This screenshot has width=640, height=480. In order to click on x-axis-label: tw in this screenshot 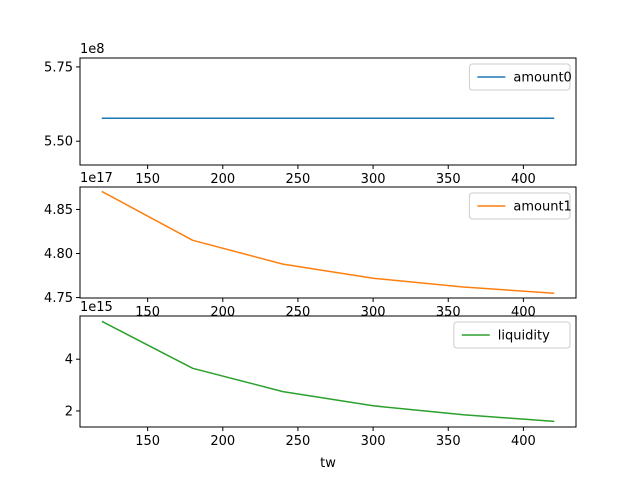, I will do `click(328, 463)`.